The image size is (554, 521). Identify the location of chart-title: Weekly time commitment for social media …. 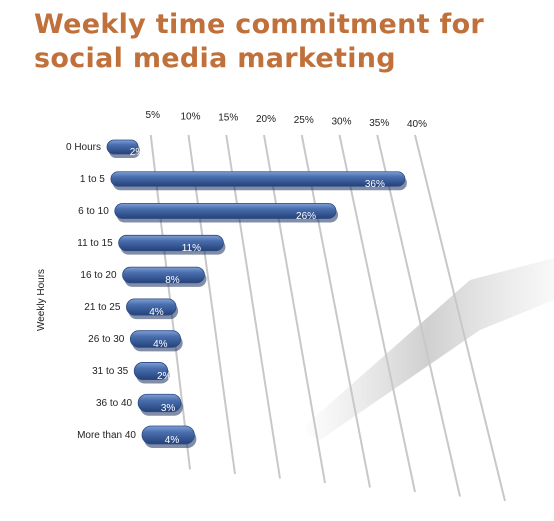
(259, 41).